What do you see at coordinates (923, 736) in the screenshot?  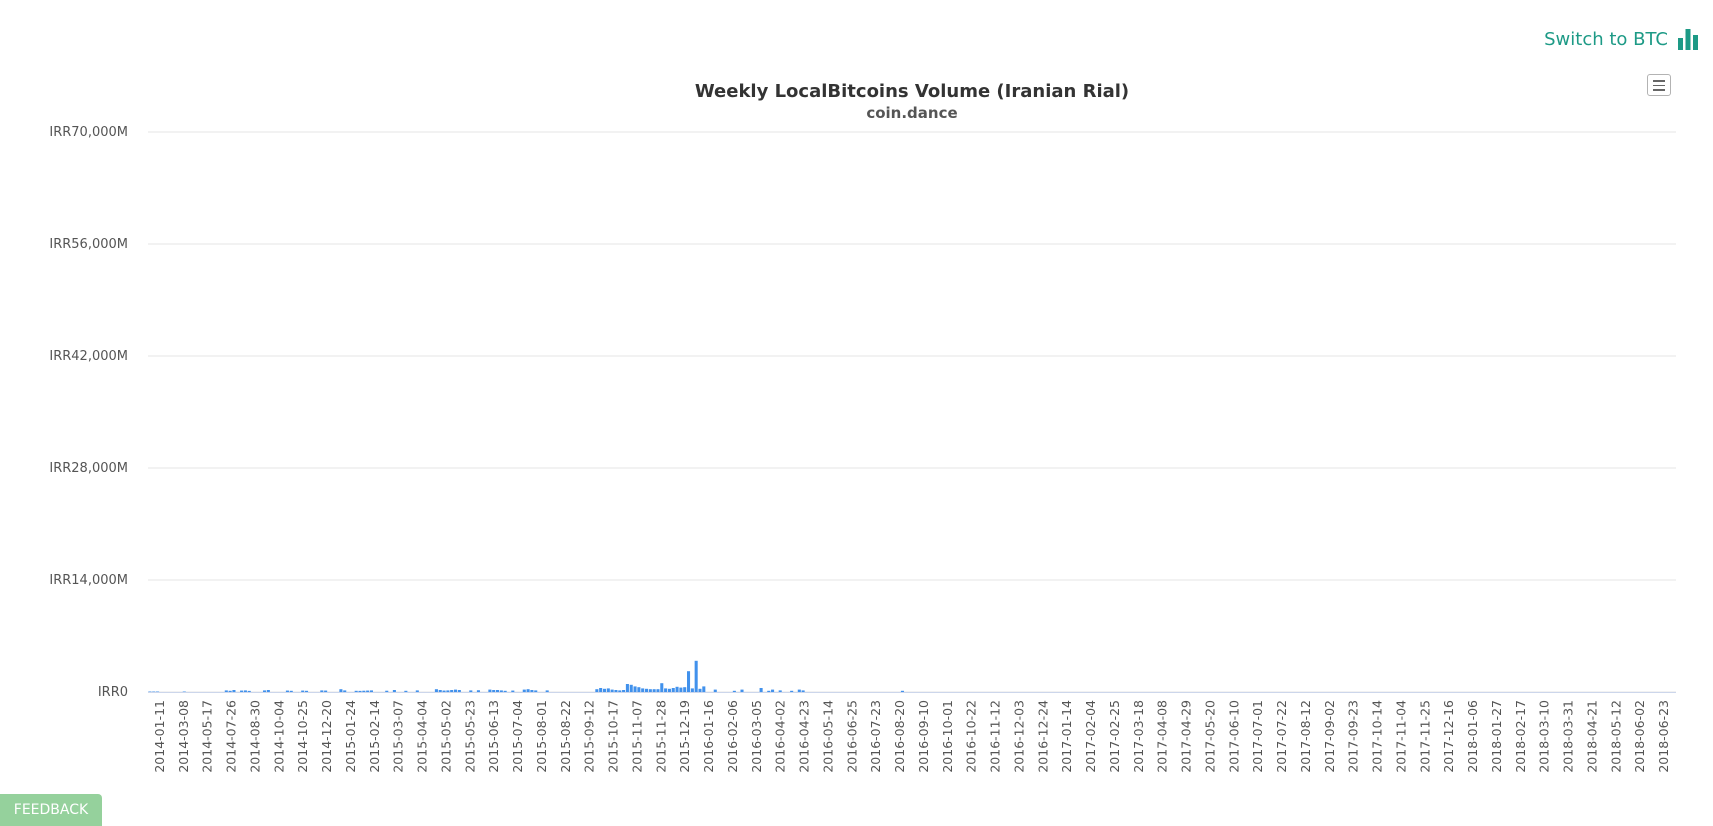 I see `x-tick-label: 2016-09-10` at bounding box center [923, 736].